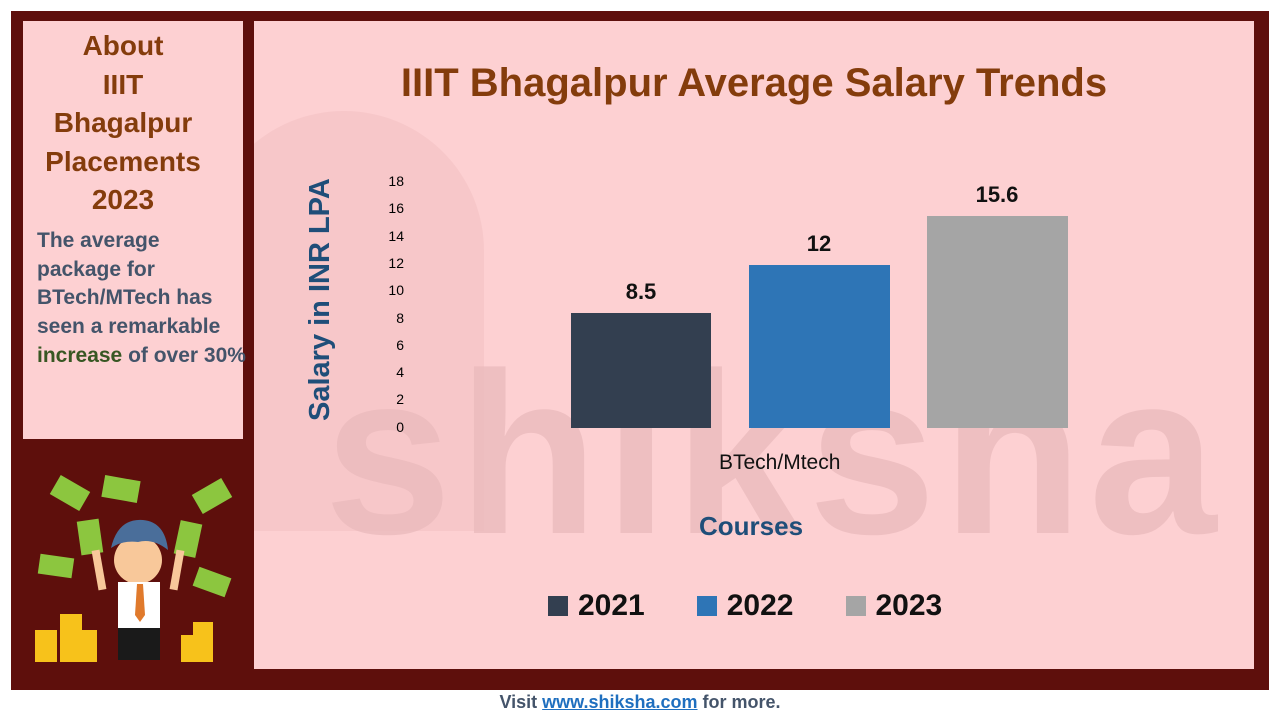  Describe the element at coordinates (320, 299) in the screenshot. I see `y-axis-label: Salary in INR LPA` at that location.